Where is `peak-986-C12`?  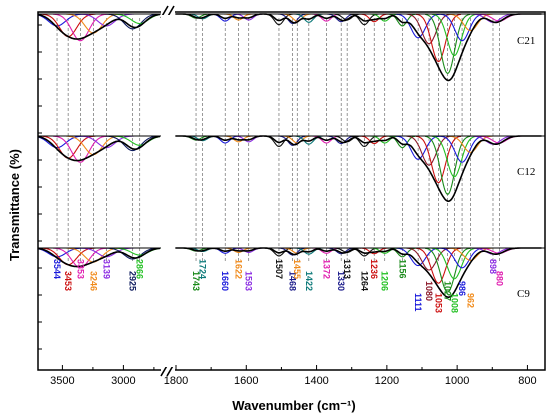 peak-986-C12 is located at coordinates (462, 149).